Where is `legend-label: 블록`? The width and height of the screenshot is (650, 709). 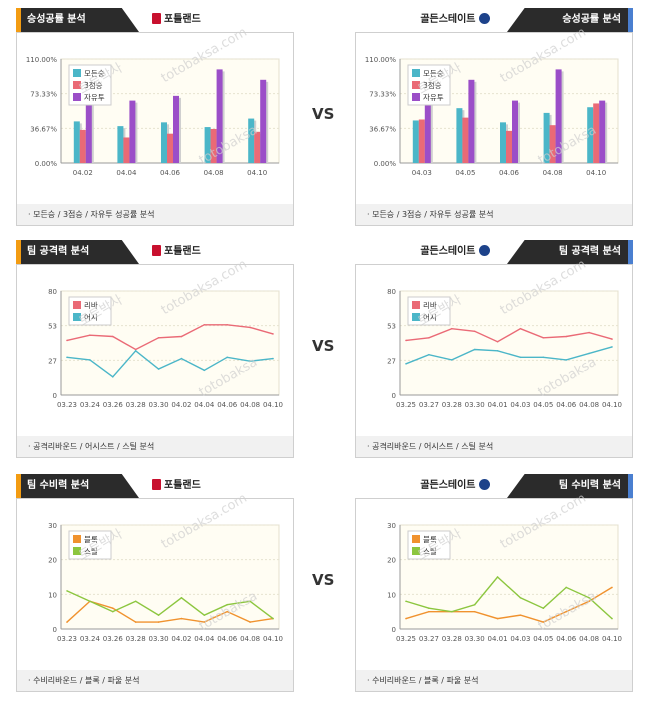 legend-label: 블록 is located at coordinates (91, 539).